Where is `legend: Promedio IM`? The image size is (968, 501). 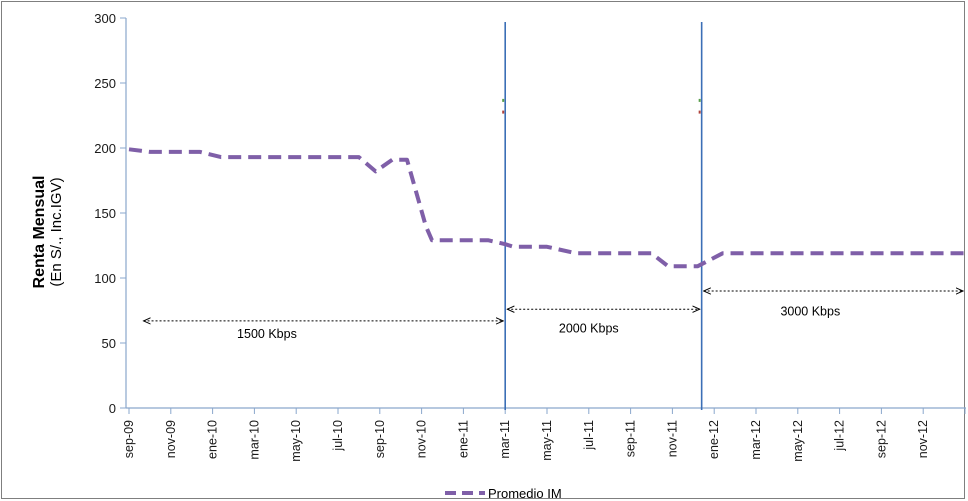 legend: Promedio IM is located at coordinates (503, 493).